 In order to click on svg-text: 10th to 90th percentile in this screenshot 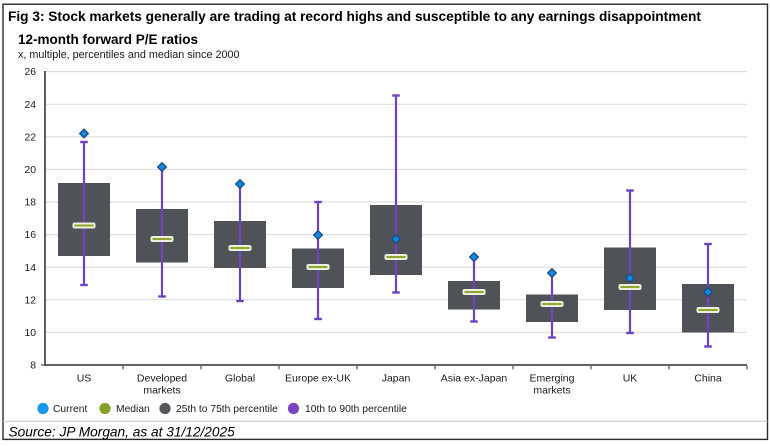, I will do `click(356, 409)`.